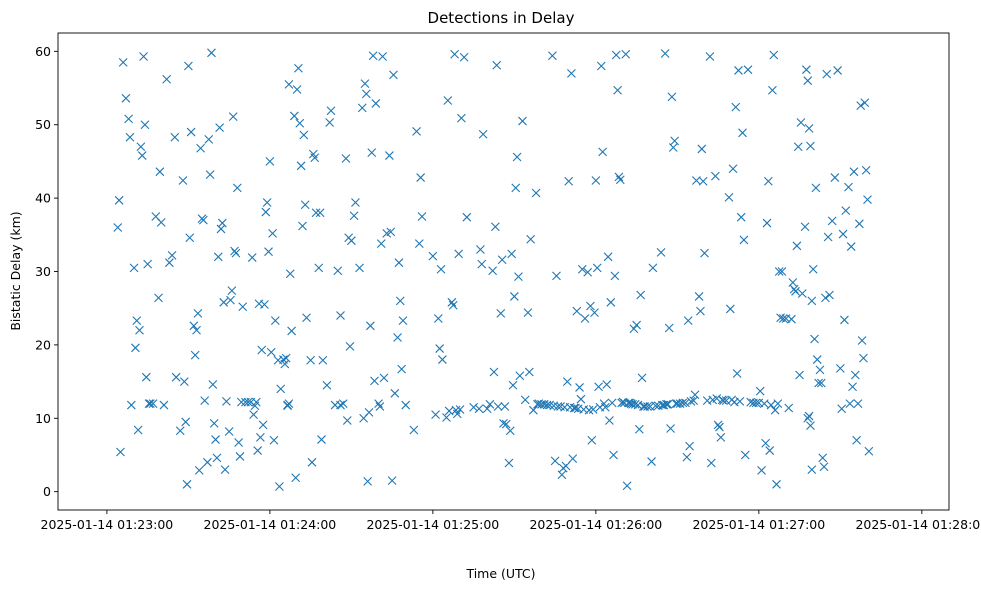  What do you see at coordinates (270, 524) in the screenshot?
I see `x-tick-label: 2025-01-14 01:24:00` at bounding box center [270, 524].